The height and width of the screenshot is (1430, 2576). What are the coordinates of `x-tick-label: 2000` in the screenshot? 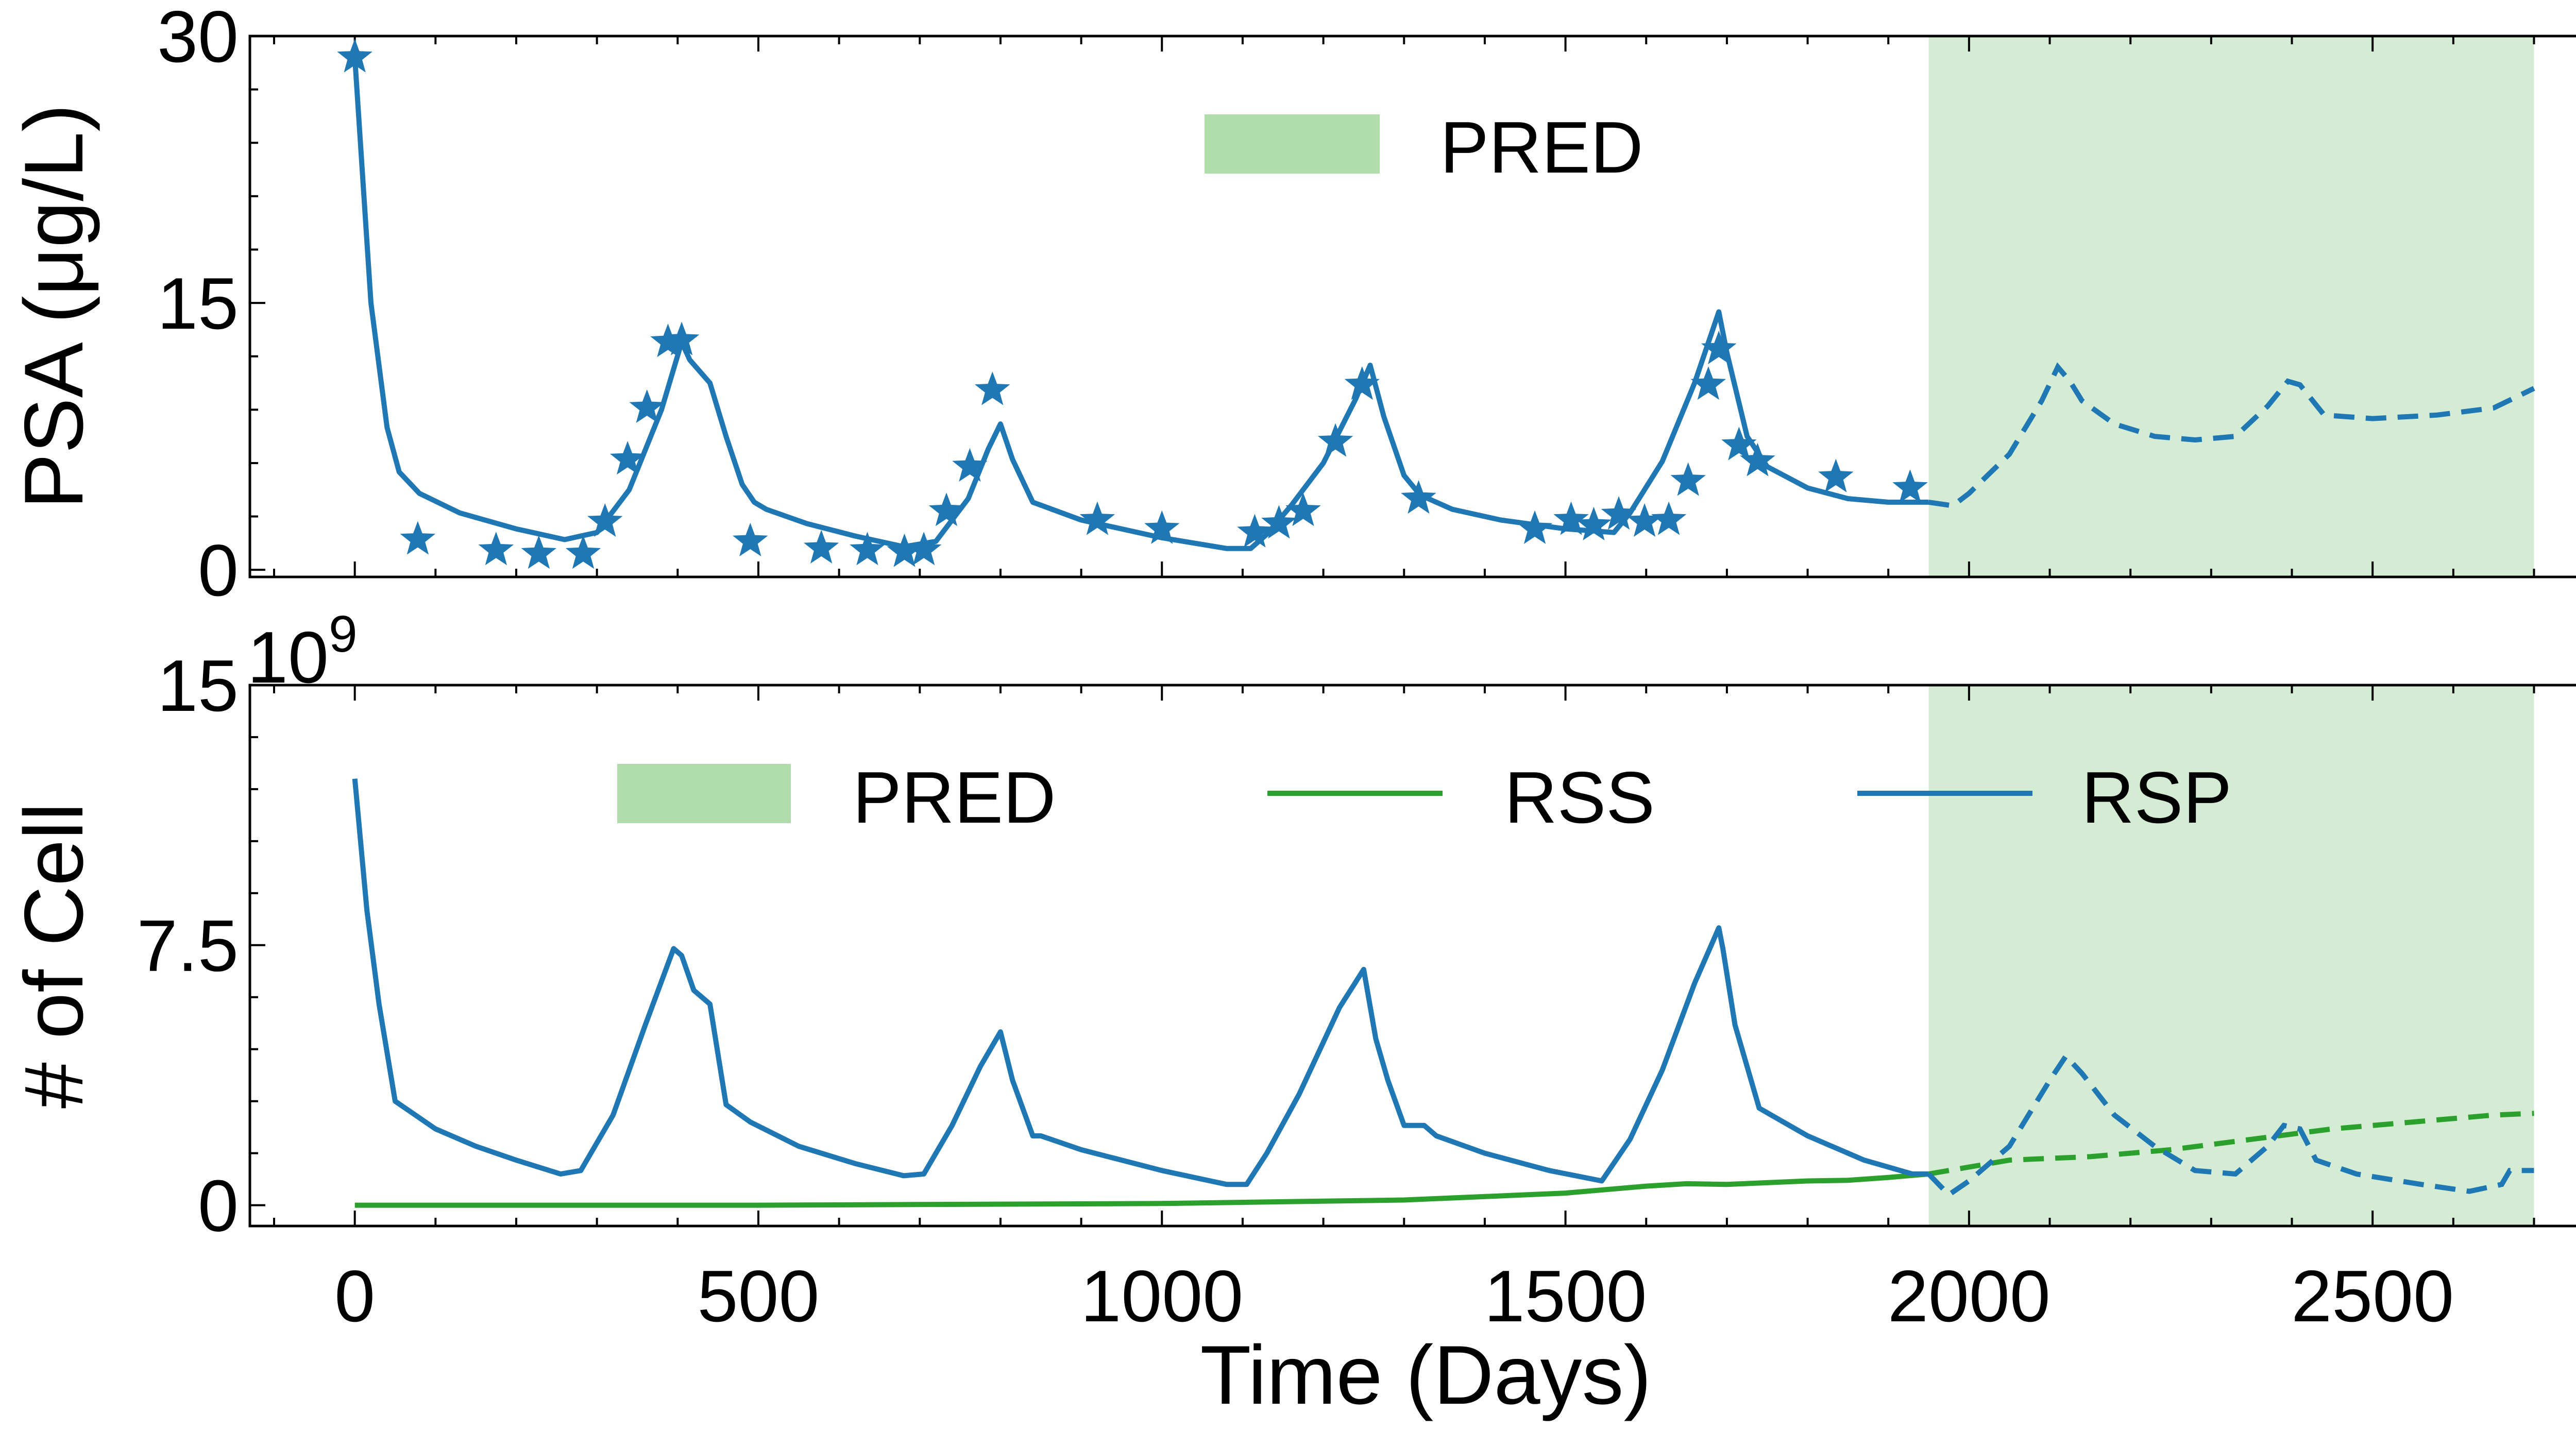 It's located at (1969, 1296).